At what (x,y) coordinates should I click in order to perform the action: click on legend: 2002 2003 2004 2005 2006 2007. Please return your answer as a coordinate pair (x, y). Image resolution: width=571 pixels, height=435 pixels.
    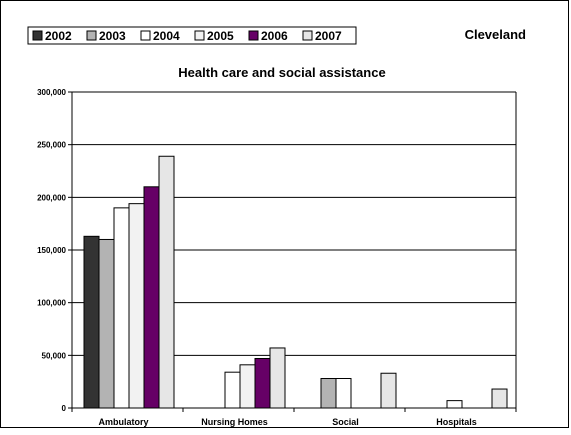
    Looking at the image, I should click on (192, 35).